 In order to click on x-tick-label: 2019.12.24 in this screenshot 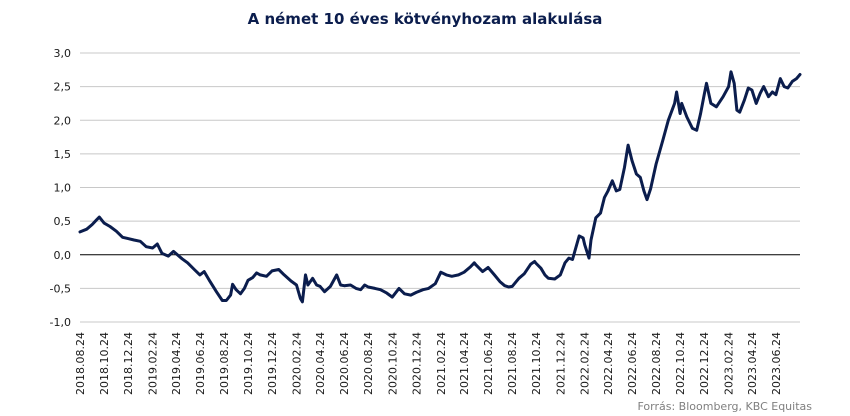, I will do `click(272, 363)`.